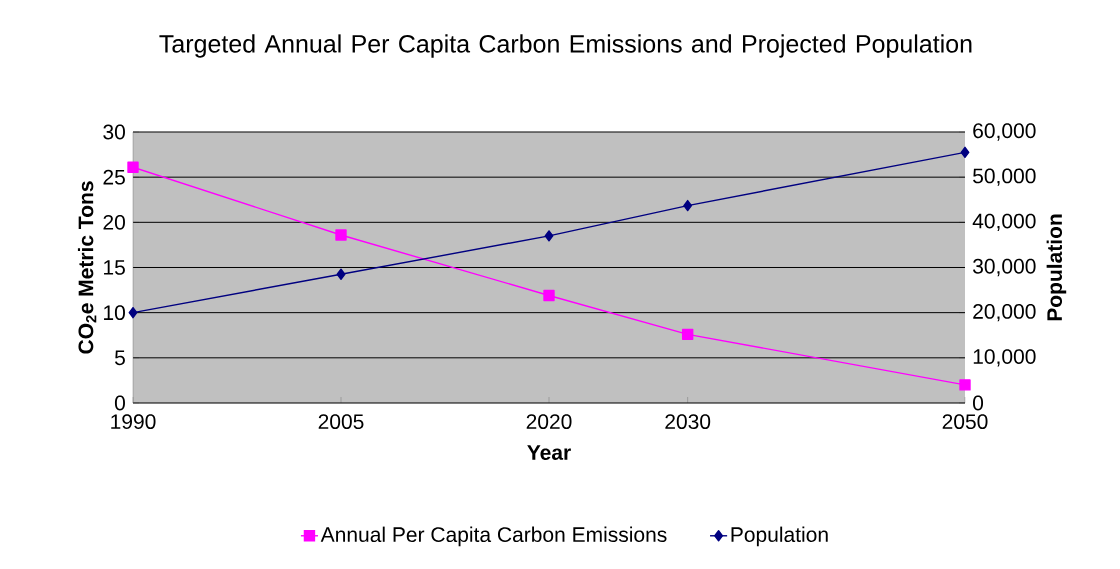 The image size is (1120, 569). What do you see at coordinates (114, 177) in the screenshot?
I see `y-tick-label: 25` at bounding box center [114, 177].